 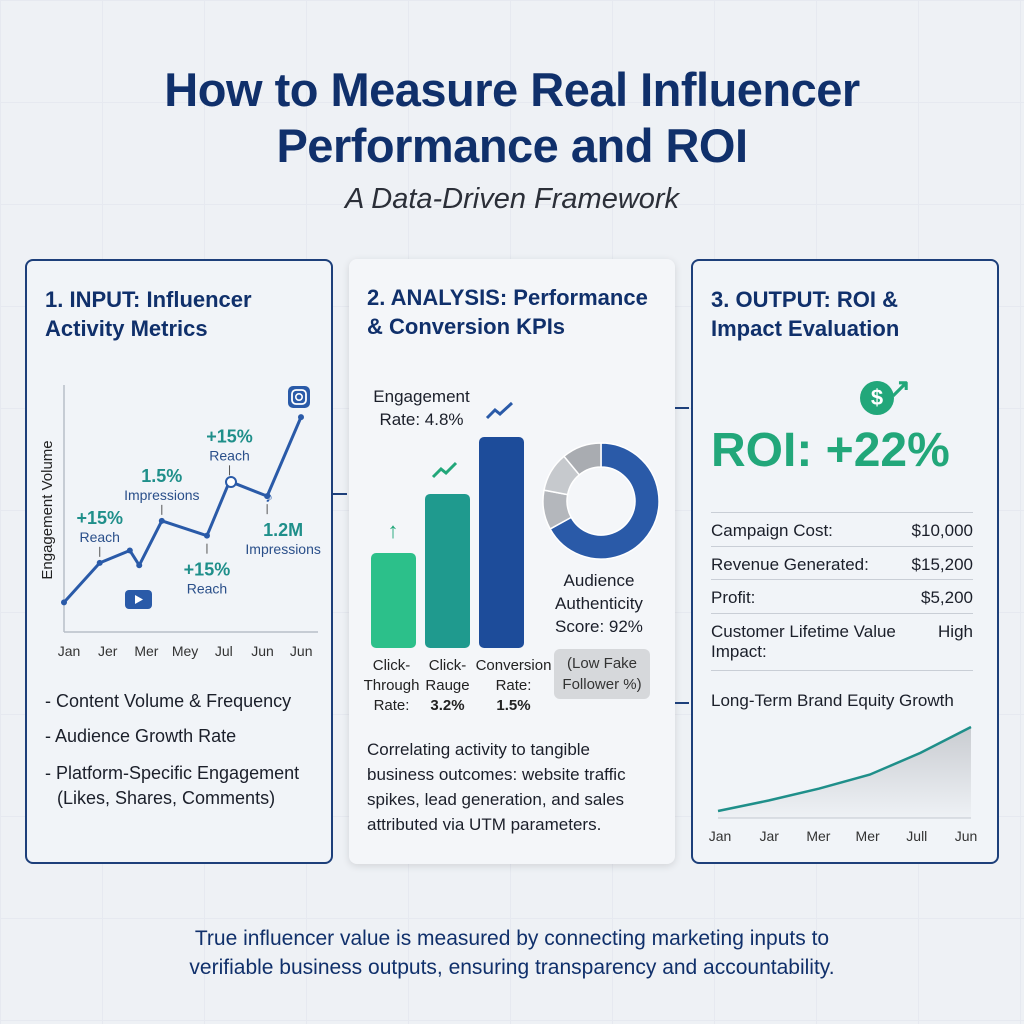 I want to click on label-line: Impact:, so click(x=739, y=651).